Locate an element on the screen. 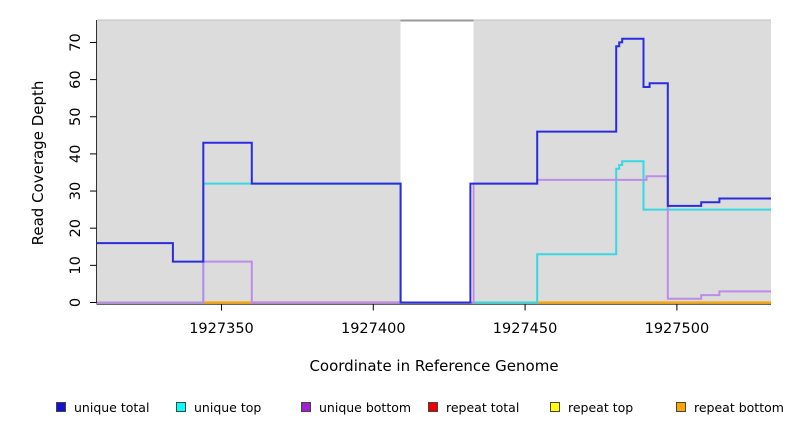 The width and height of the screenshot is (792, 432). no-data-gap-top-edge is located at coordinates (437, 20).